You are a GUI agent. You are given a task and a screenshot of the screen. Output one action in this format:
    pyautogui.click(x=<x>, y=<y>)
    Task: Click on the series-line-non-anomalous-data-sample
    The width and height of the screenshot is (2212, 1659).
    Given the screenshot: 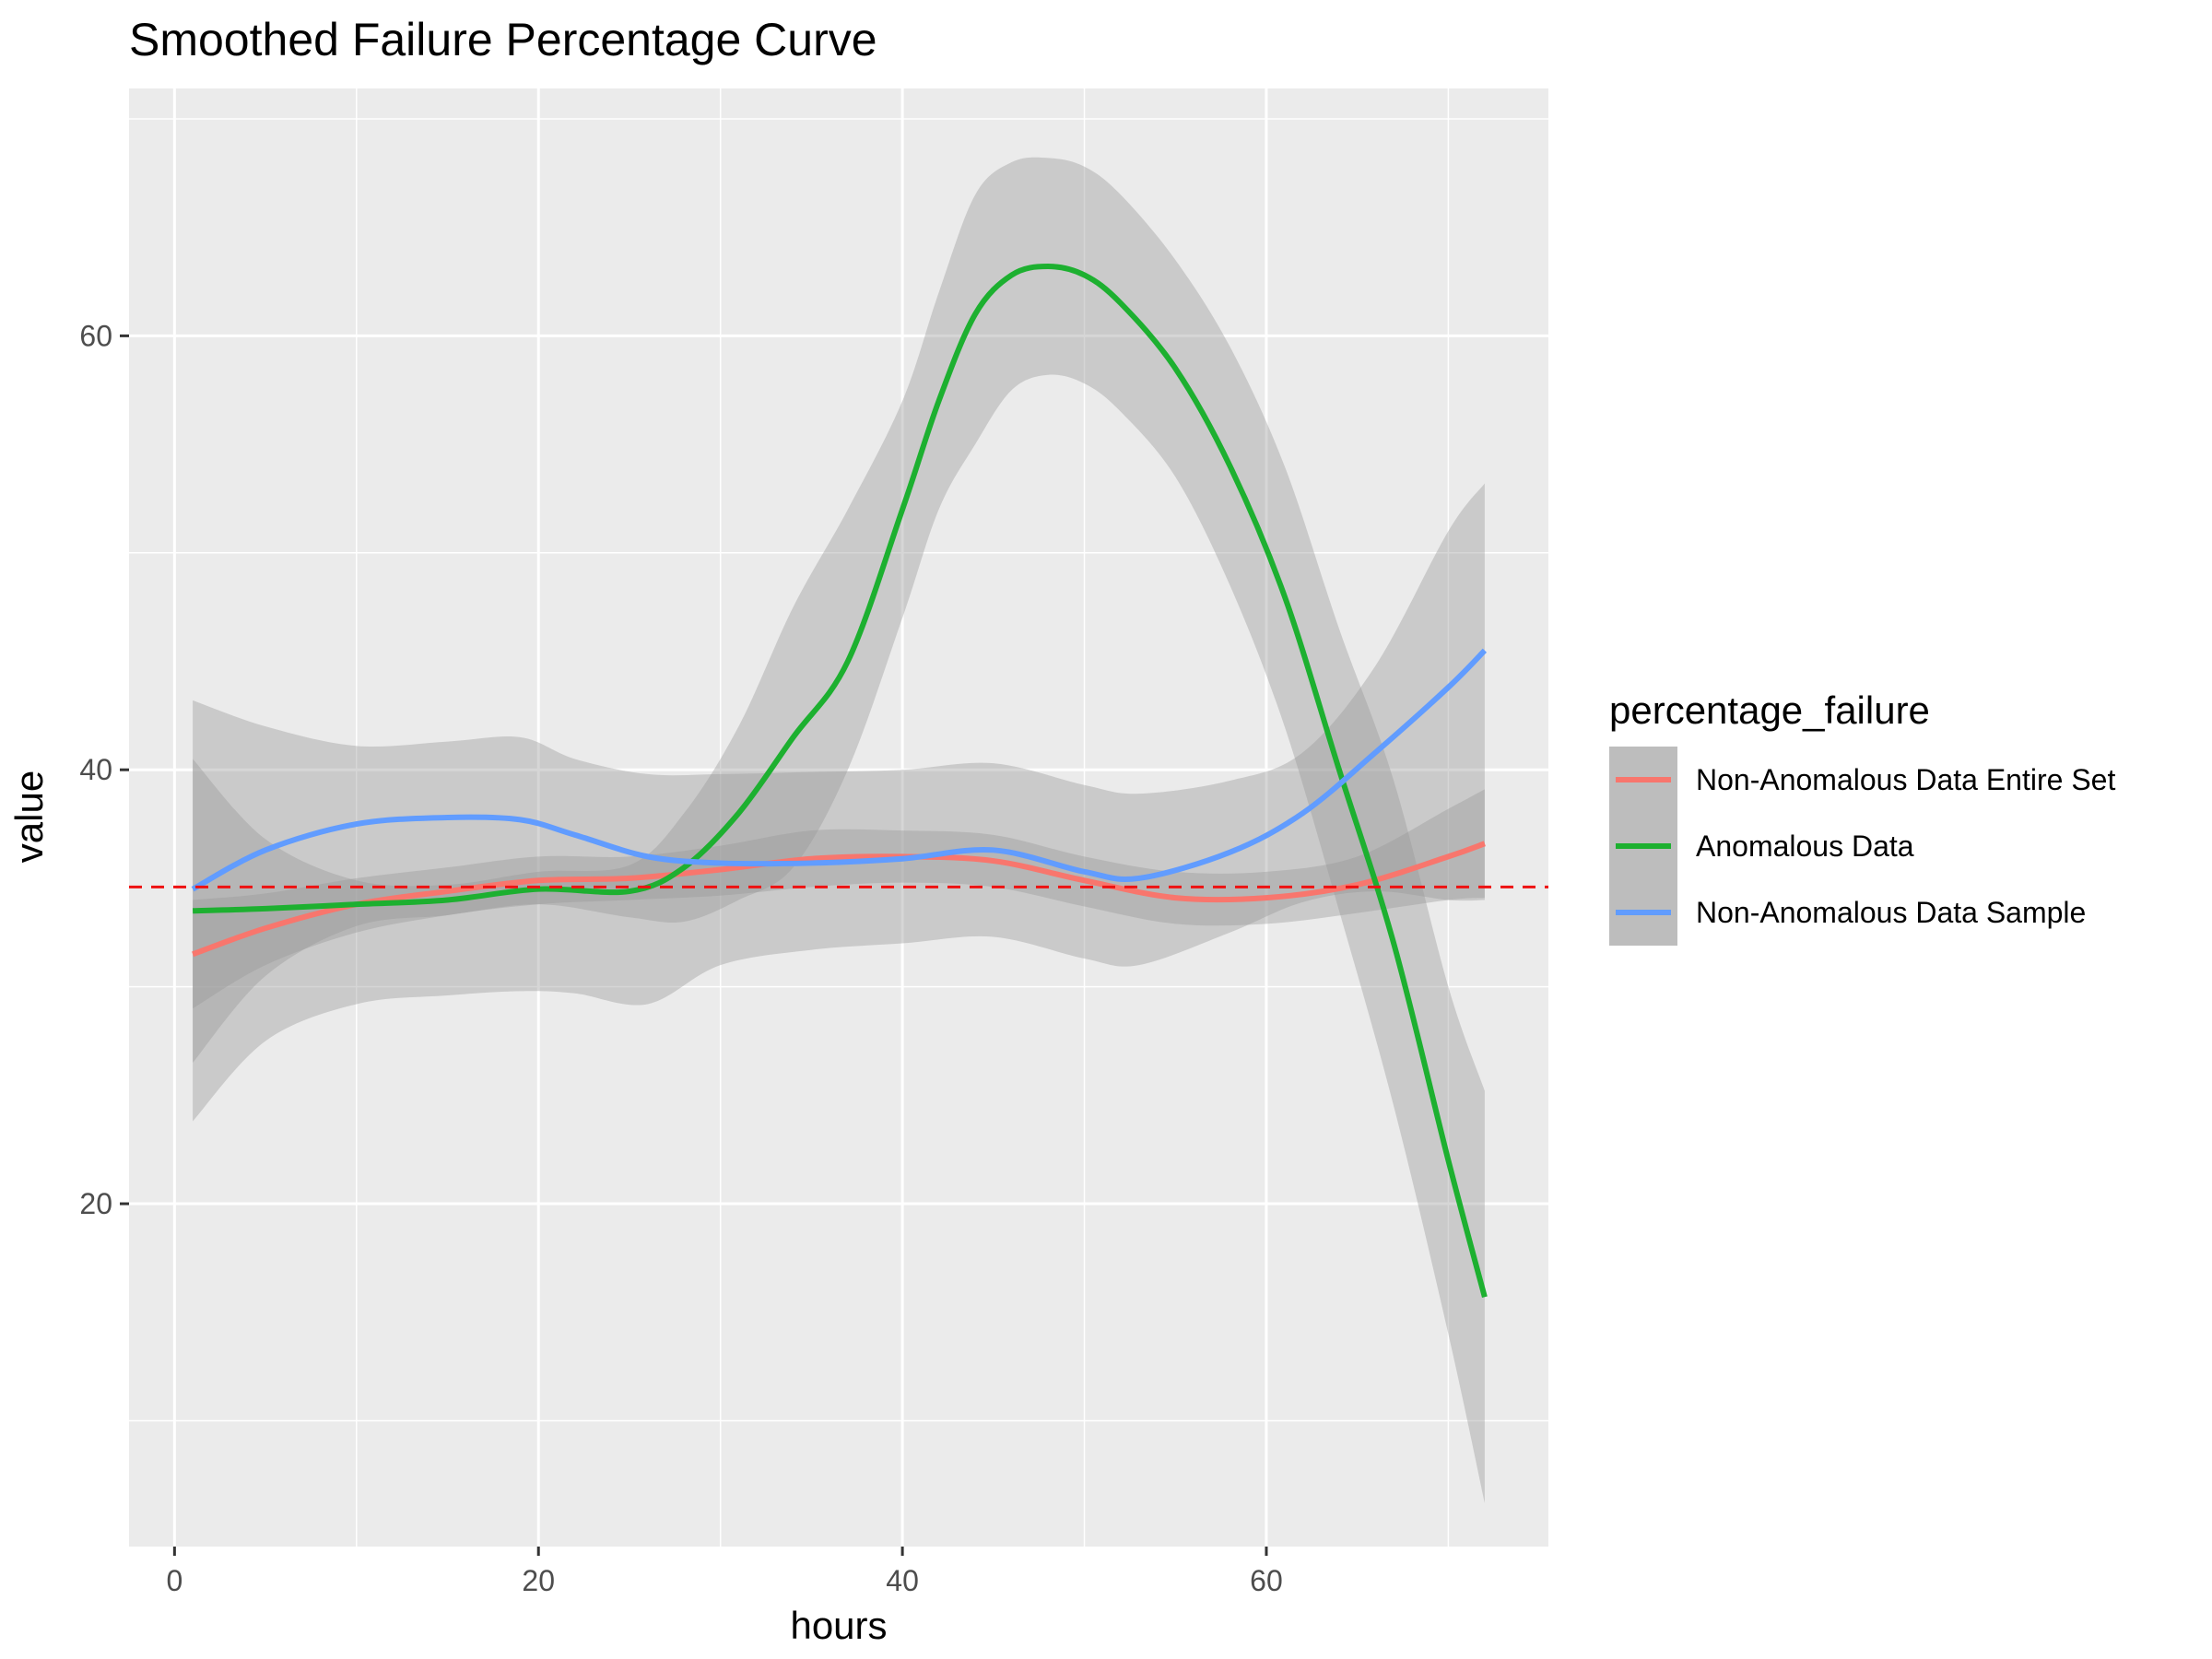 What is the action you would take?
    pyautogui.click(x=839, y=770)
    